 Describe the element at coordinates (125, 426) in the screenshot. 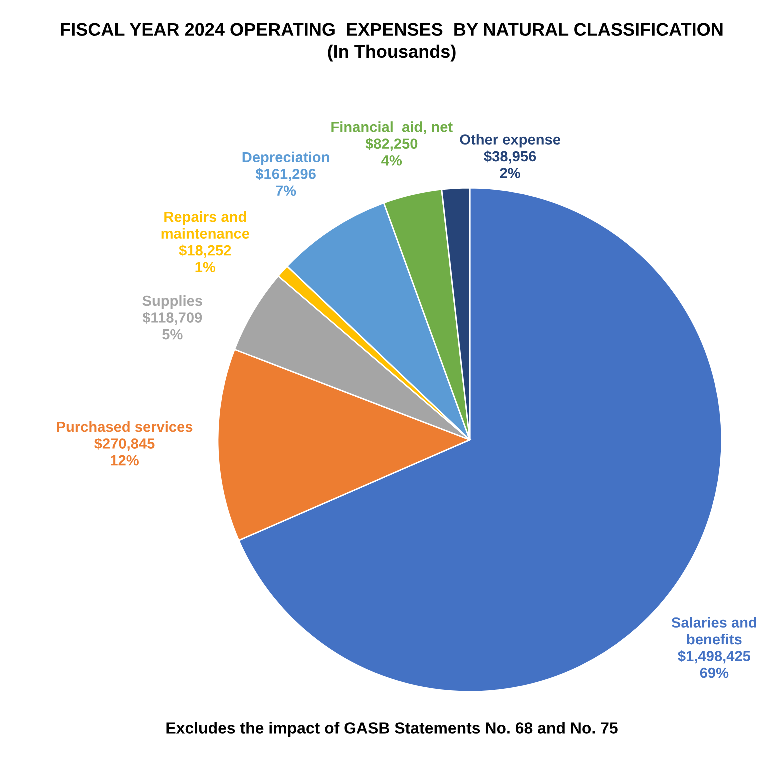

I see `slice-label: Purchased services` at that location.